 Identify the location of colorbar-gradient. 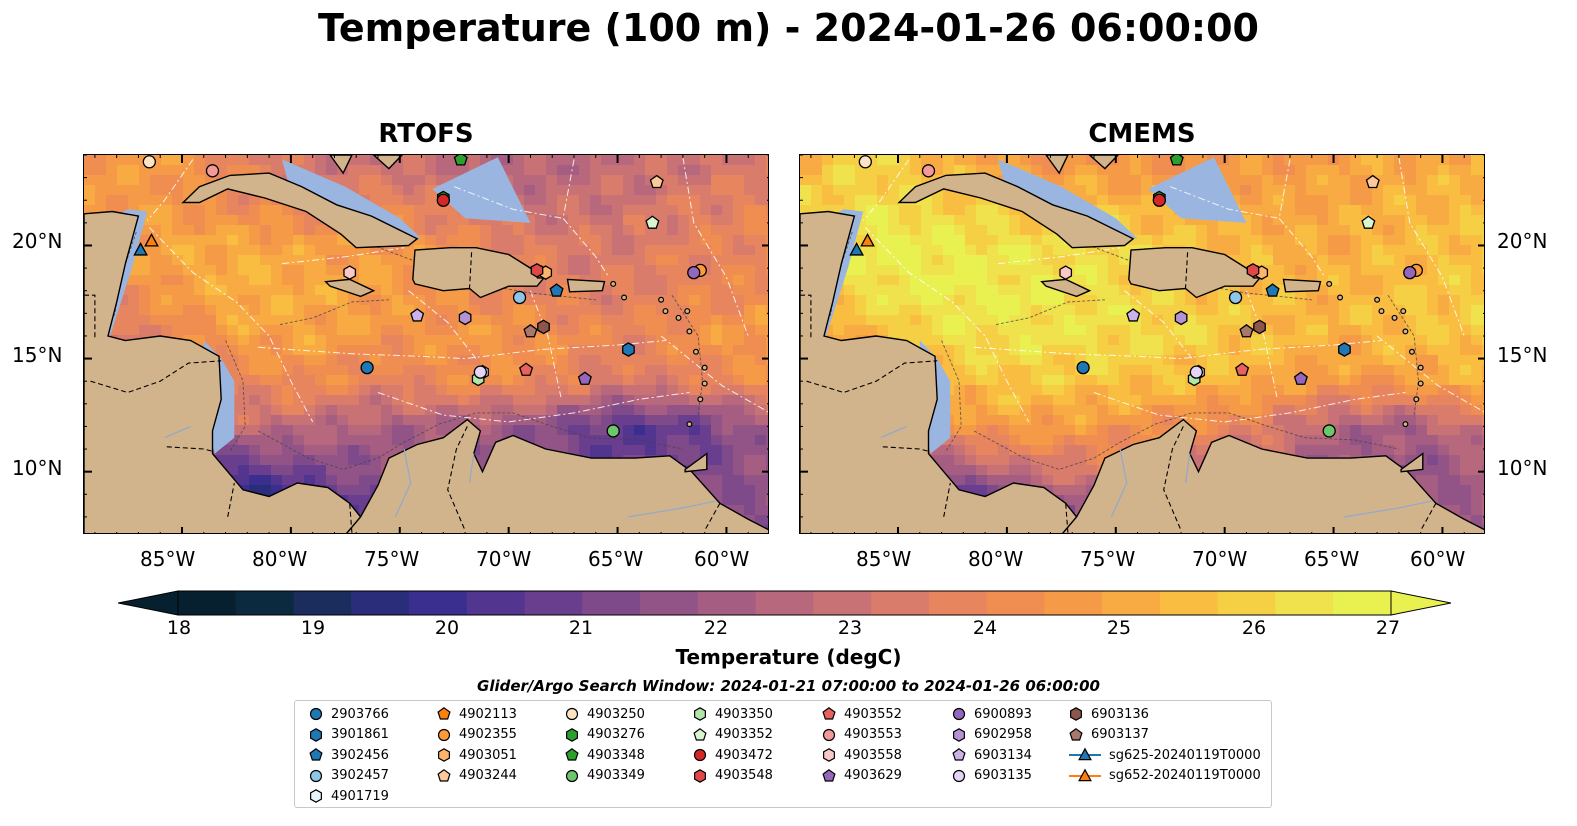
(784, 603).